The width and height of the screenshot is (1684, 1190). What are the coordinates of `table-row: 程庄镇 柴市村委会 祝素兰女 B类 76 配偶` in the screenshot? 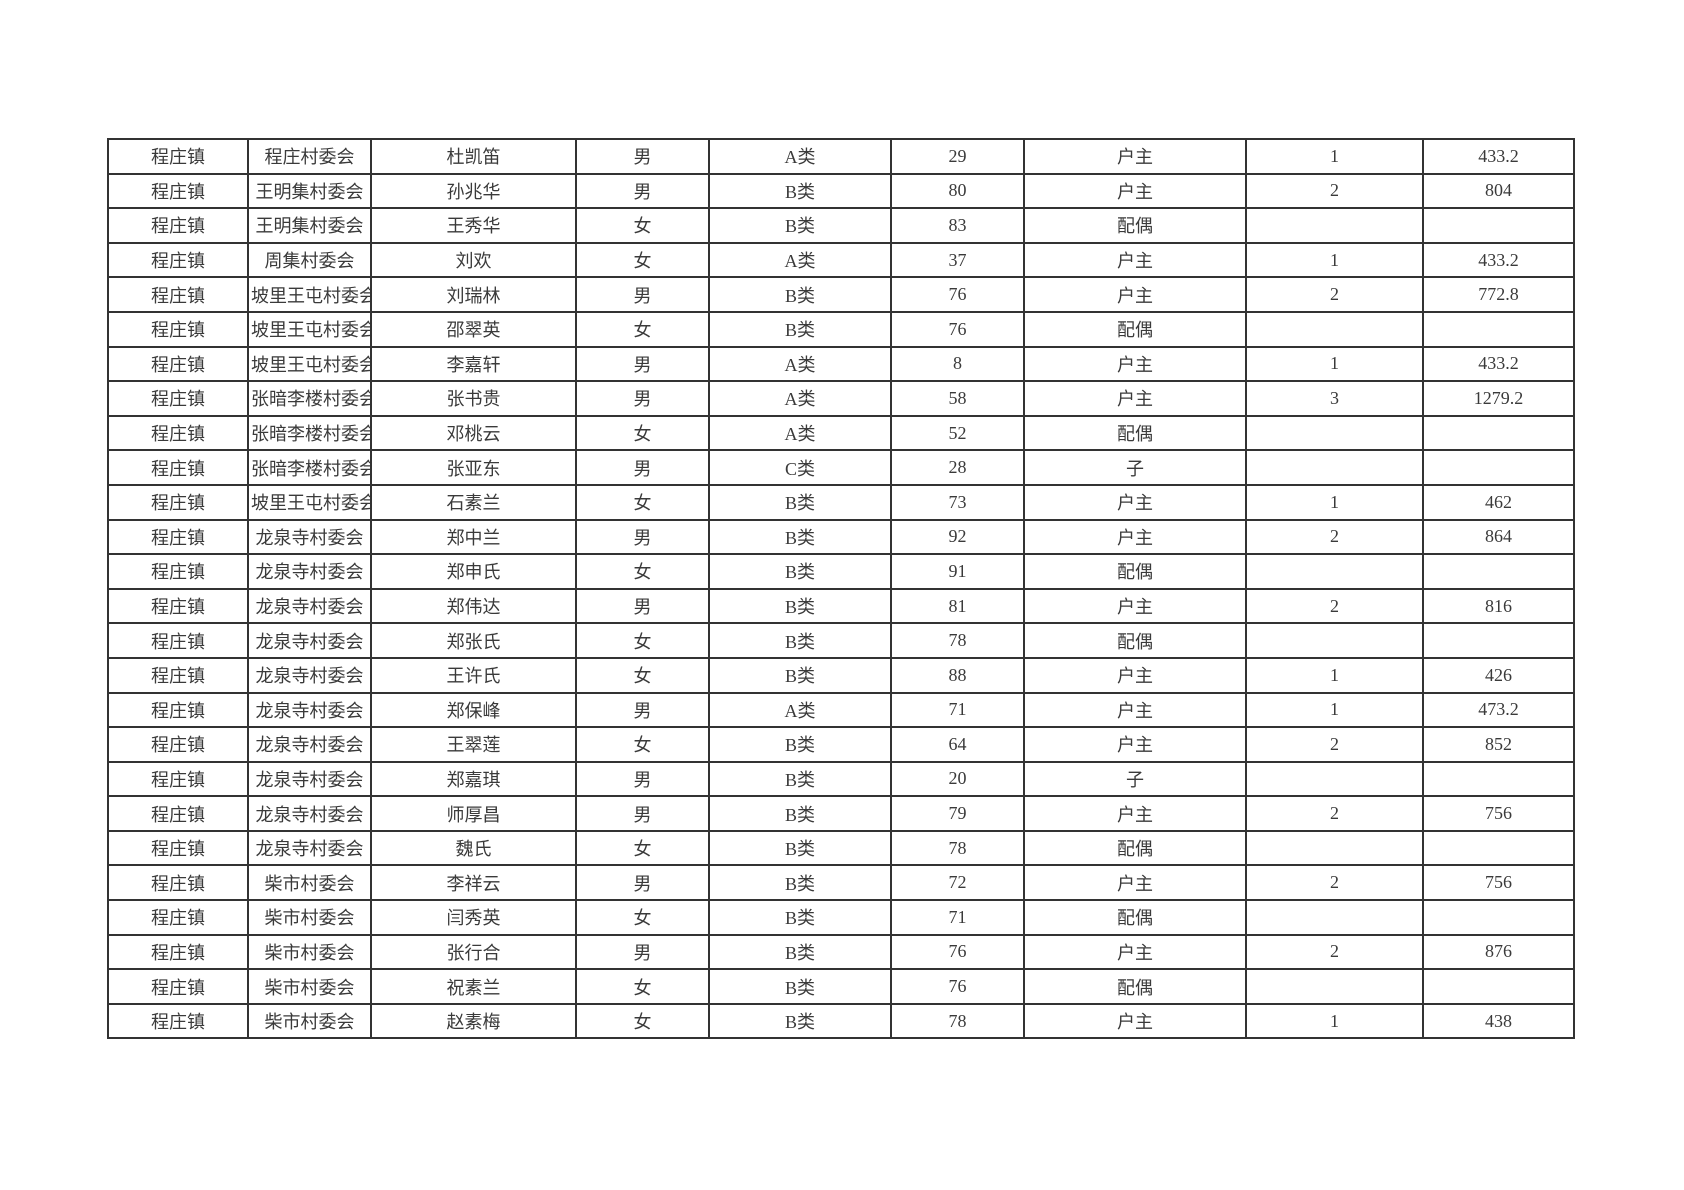 It's located at (841, 986).